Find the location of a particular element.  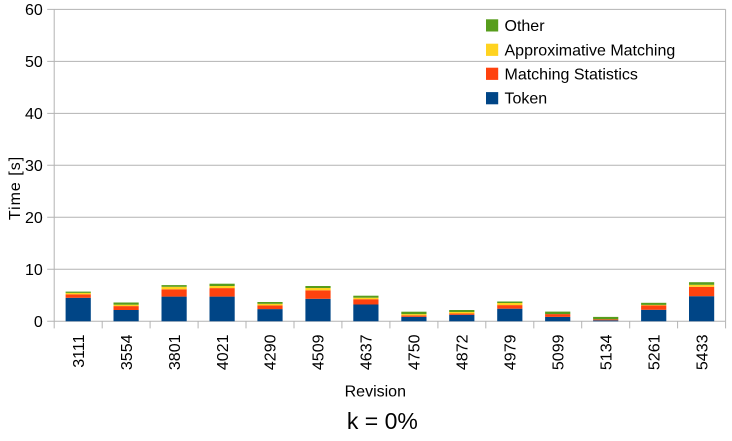

svg-text: Matching Statistics is located at coordinates (571, 74).